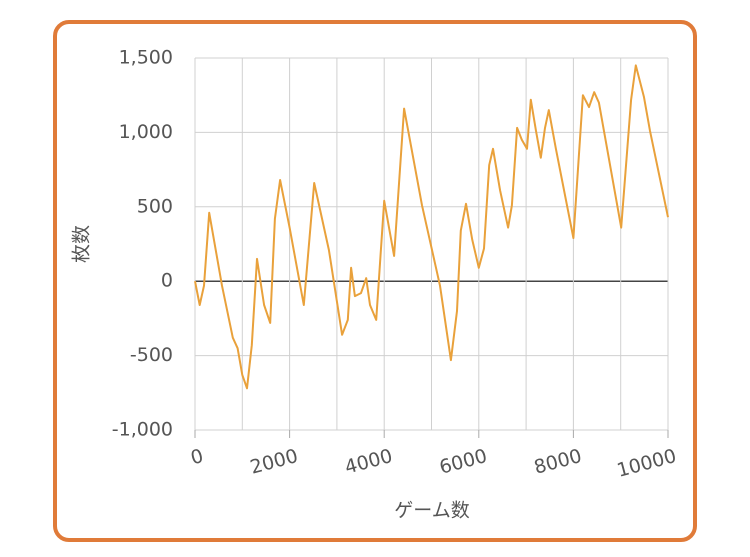 Image resolution: width=750 pixels, height=557 pixels. I want to click on y-tick-label: 500, so click(155, 206).